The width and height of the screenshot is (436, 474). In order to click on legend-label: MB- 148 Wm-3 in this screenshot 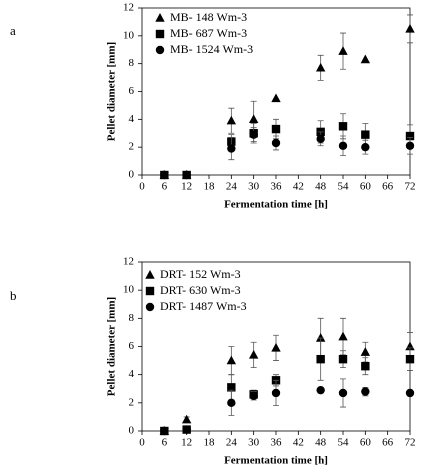, I will do `click(208, 17)`.